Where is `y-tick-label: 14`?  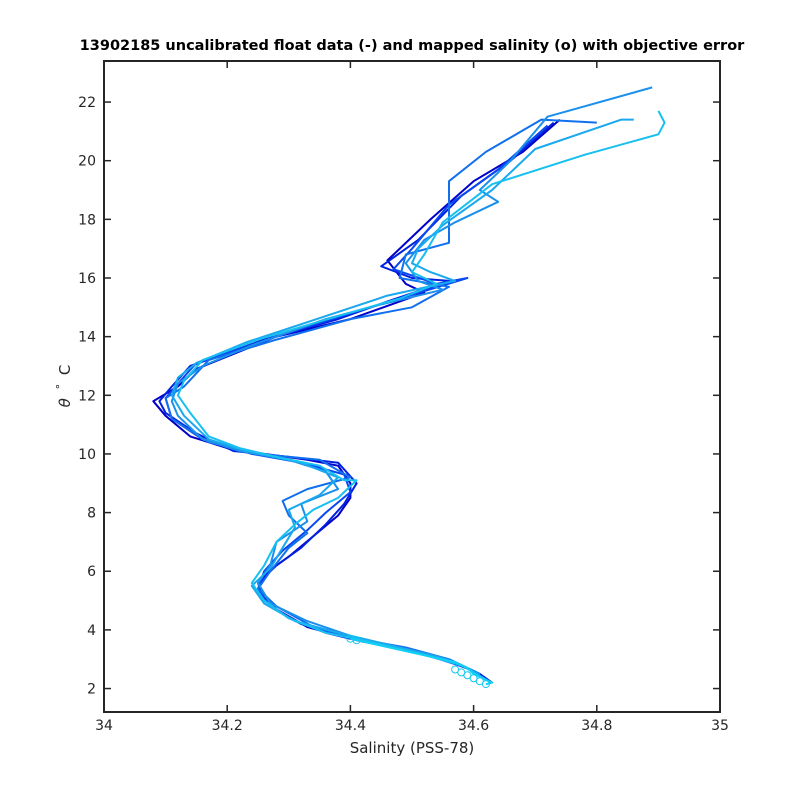
y-tick-label: 14 is located at coordinates (87, 338).